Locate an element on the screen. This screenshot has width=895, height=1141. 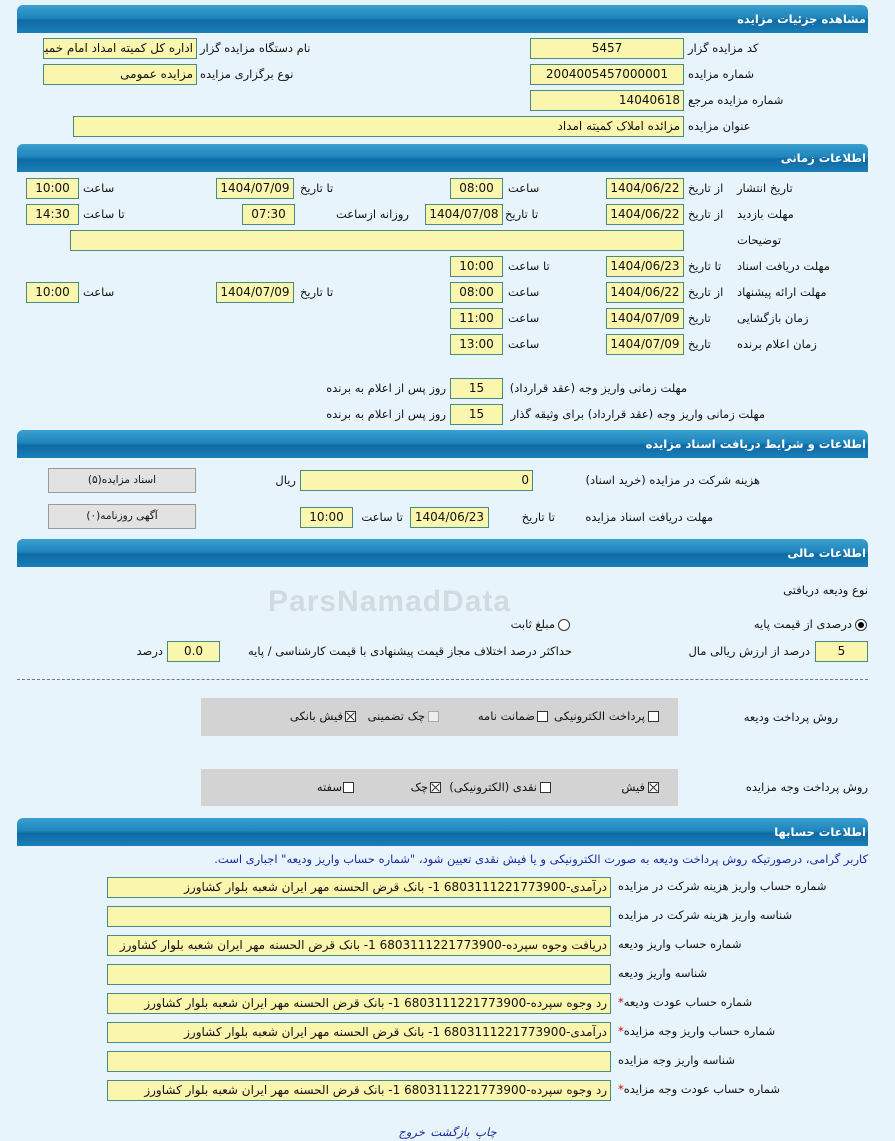
section-title: مشاهده جزئیات مزایده is located at coordinates (801, 19).